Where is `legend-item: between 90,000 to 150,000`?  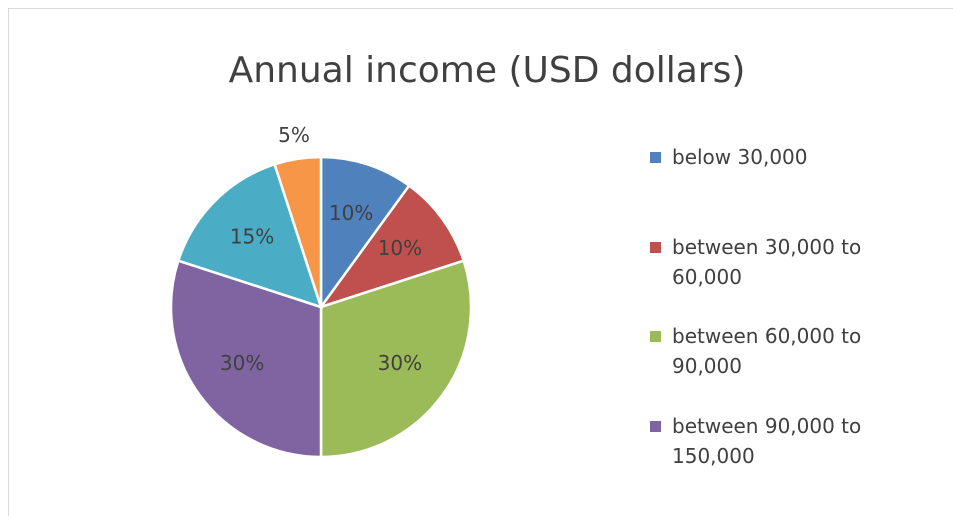
legend-item: between 90,000 to 150,000 is located at coordinates (770, 441).